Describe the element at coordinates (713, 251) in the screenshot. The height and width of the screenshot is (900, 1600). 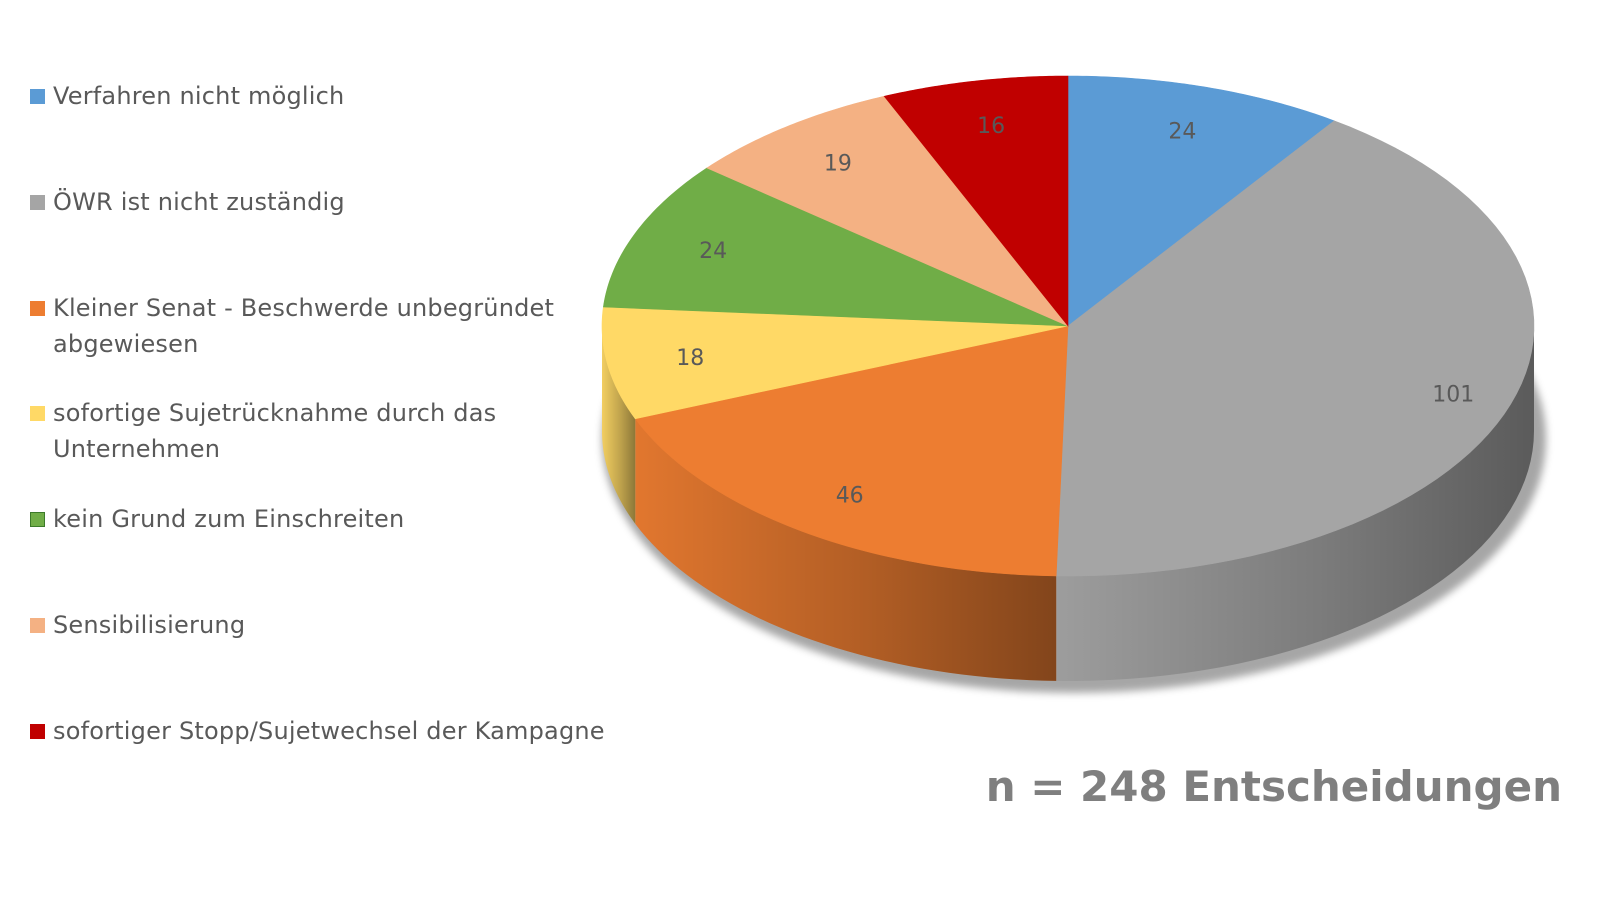
I see `data-label-kein-grund: 24` at that location.